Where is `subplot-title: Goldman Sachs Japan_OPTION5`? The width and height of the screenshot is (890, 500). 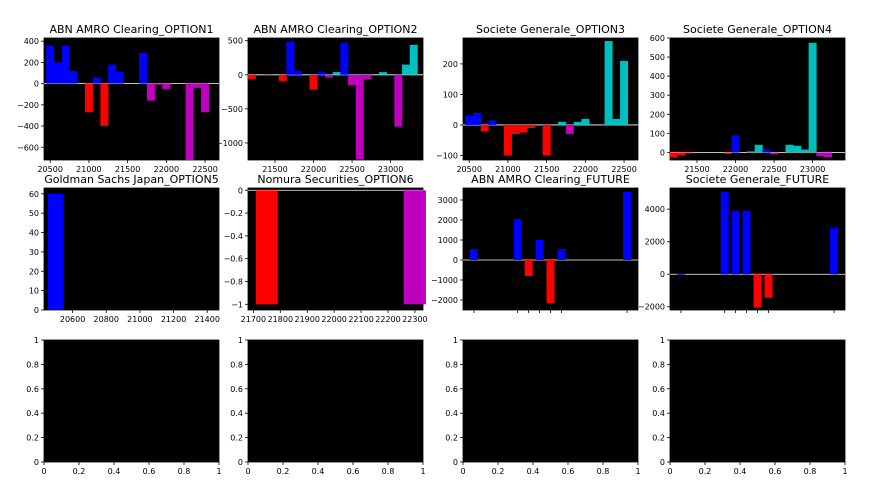 subplot-title: Goldman Sachs Japan_OPTION5 is located at coordinates (131, 179).